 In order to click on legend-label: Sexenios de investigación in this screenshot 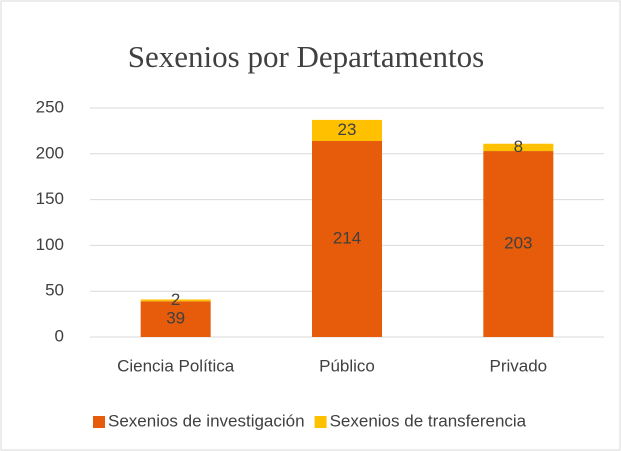, I will do `click(206, 420)`.